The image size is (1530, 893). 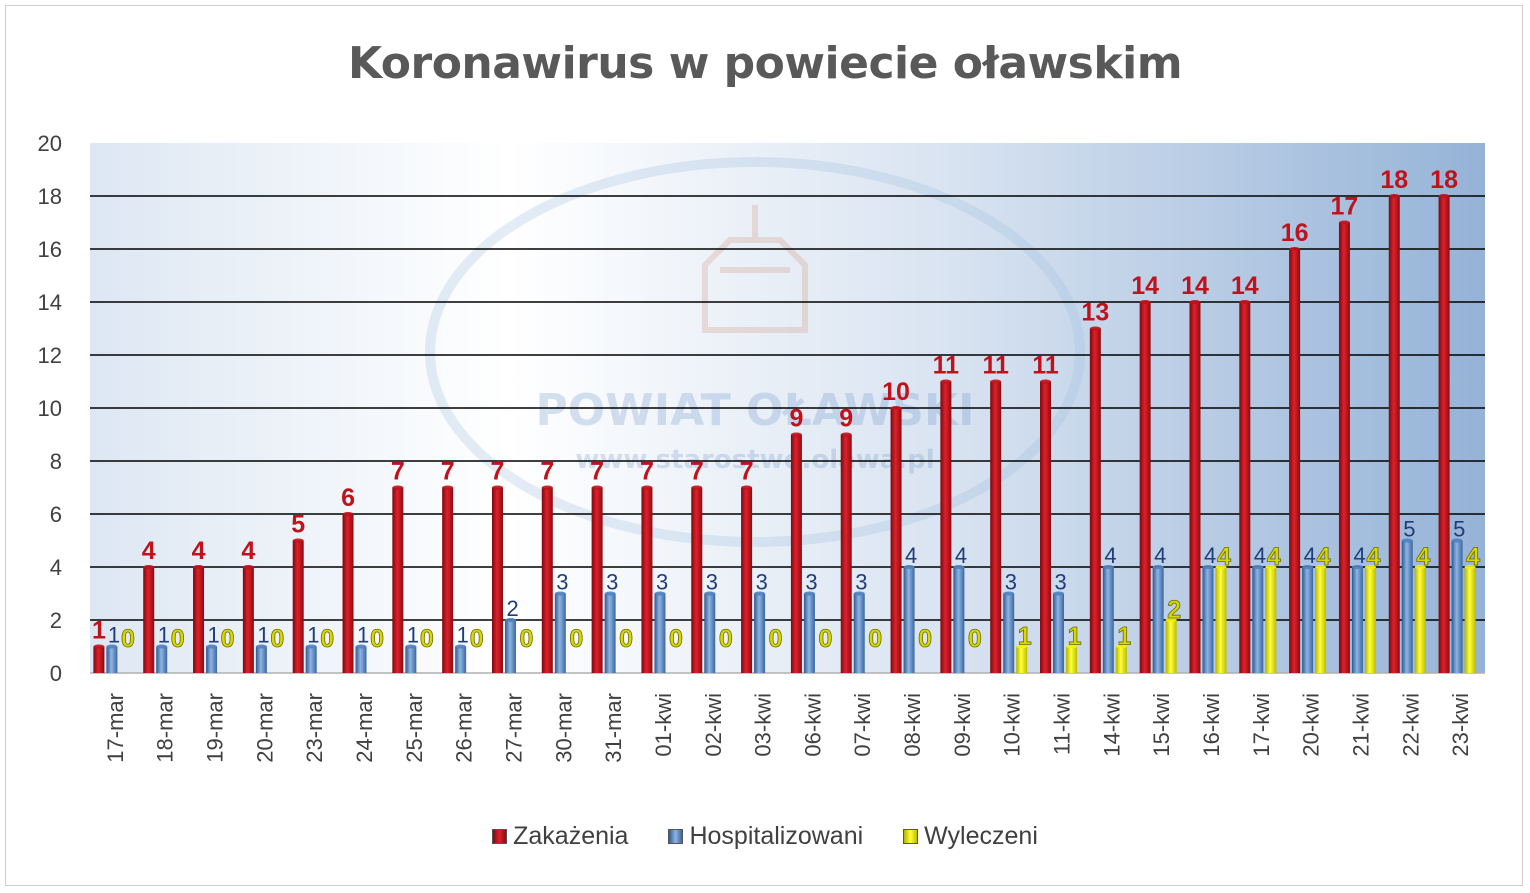 I want to click on data-label-zakazenia: 14, so click(x=1245, y=286).